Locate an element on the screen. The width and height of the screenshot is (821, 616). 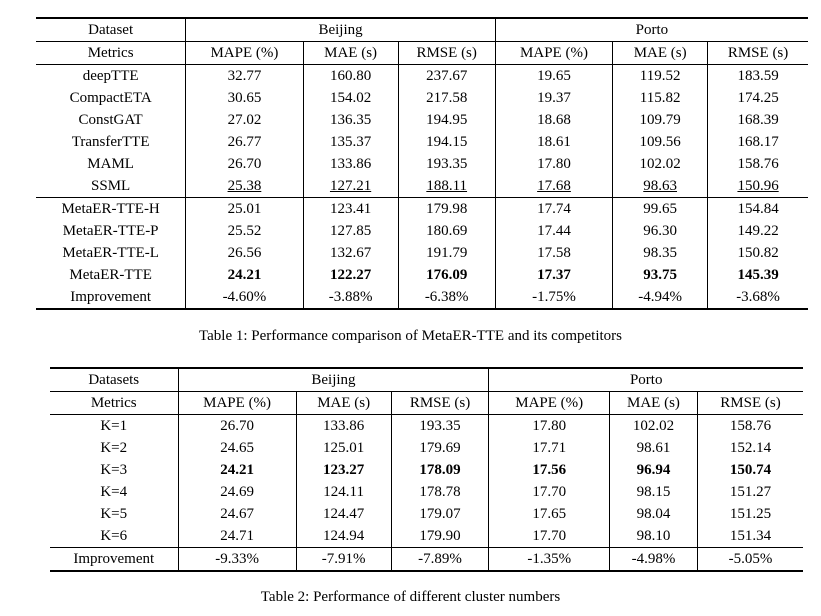
value-cell: 122.27 is located at coordinates (350, 275).